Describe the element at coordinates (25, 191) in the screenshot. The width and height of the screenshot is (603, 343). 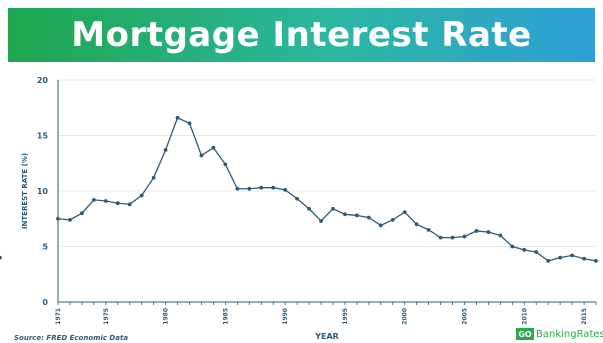
I see `y-axis-title: INTEREST RATE (%)` at that location.